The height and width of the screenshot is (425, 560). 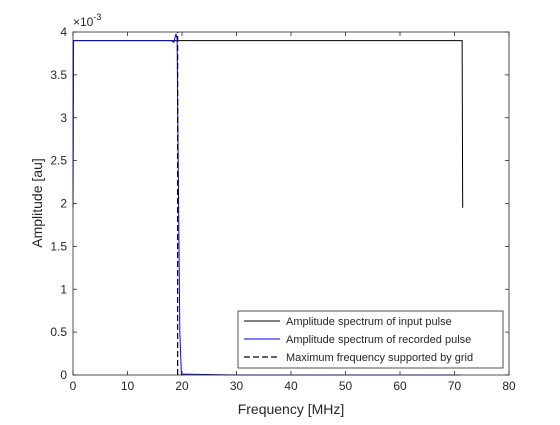 I want to click on x-axis-label: Frequency [MHz], so click(x=291, y=409).